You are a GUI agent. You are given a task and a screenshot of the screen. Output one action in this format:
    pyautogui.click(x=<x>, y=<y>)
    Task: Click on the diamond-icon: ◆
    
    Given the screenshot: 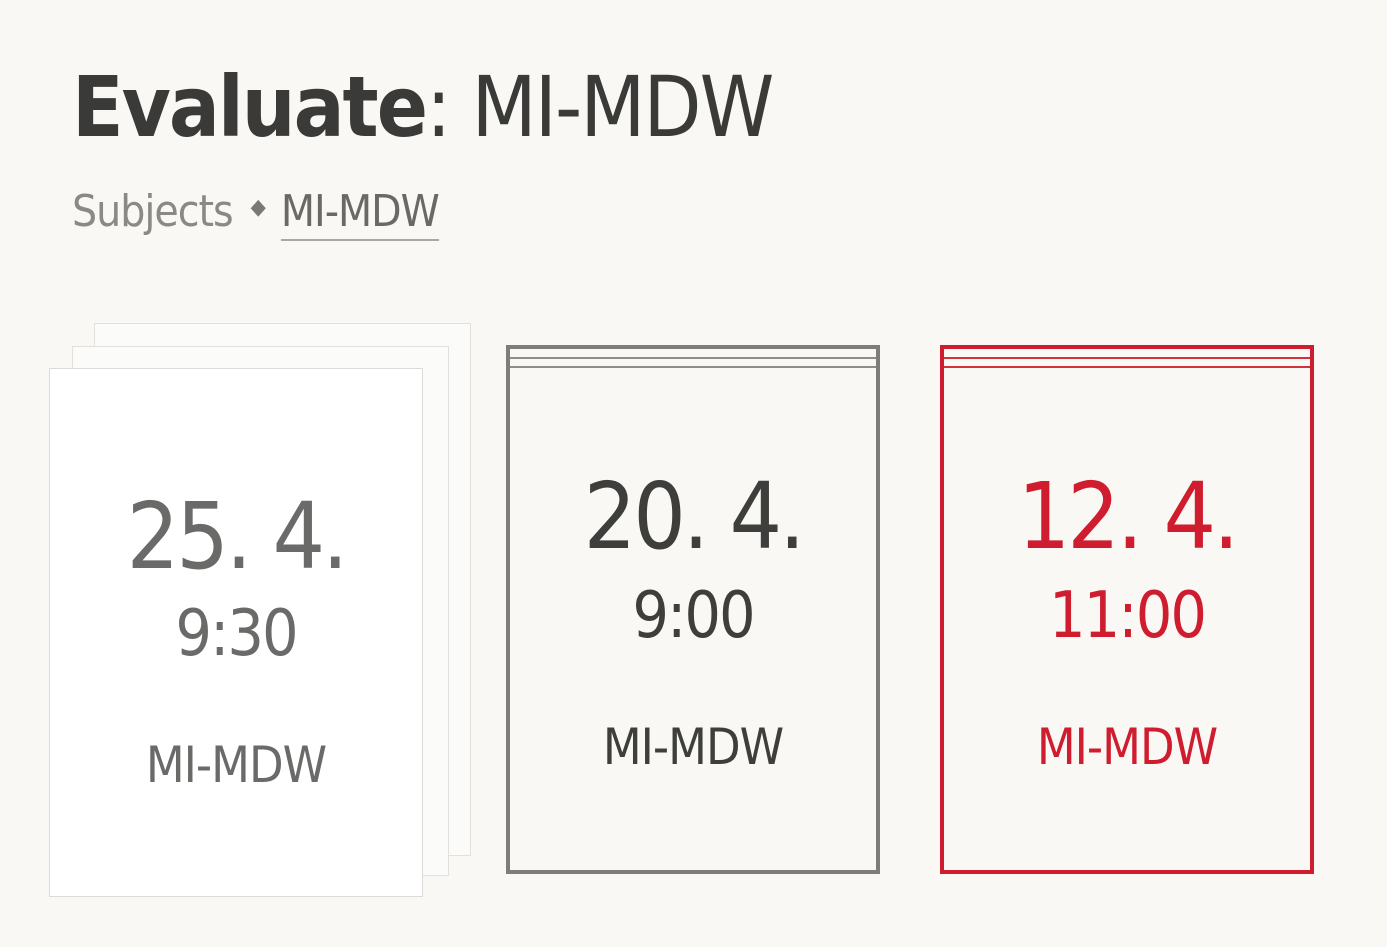 What is the action you would take?
    pyautogui.click(x=258, y=207)
    